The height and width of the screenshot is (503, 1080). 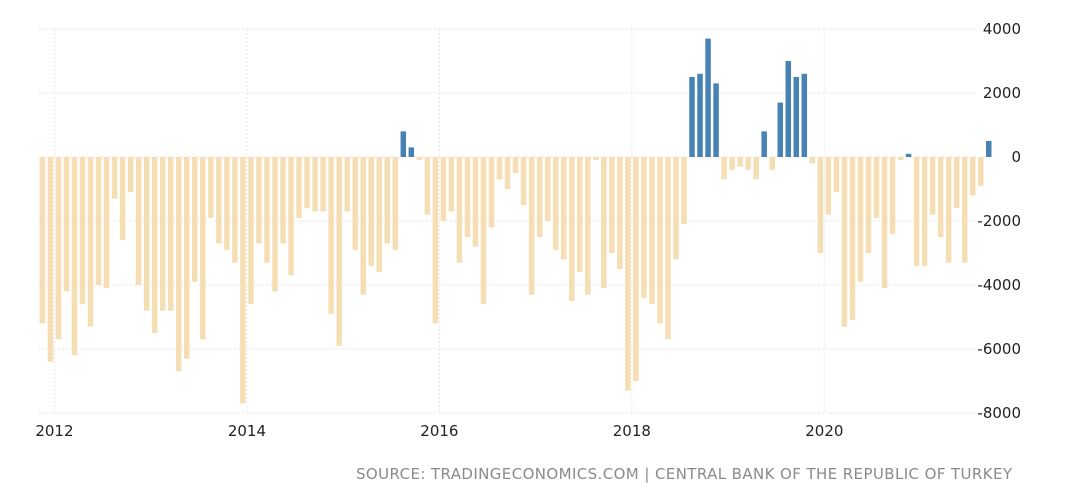 I want to click on x-tick-label: 2014, so click(x=247, y=431).